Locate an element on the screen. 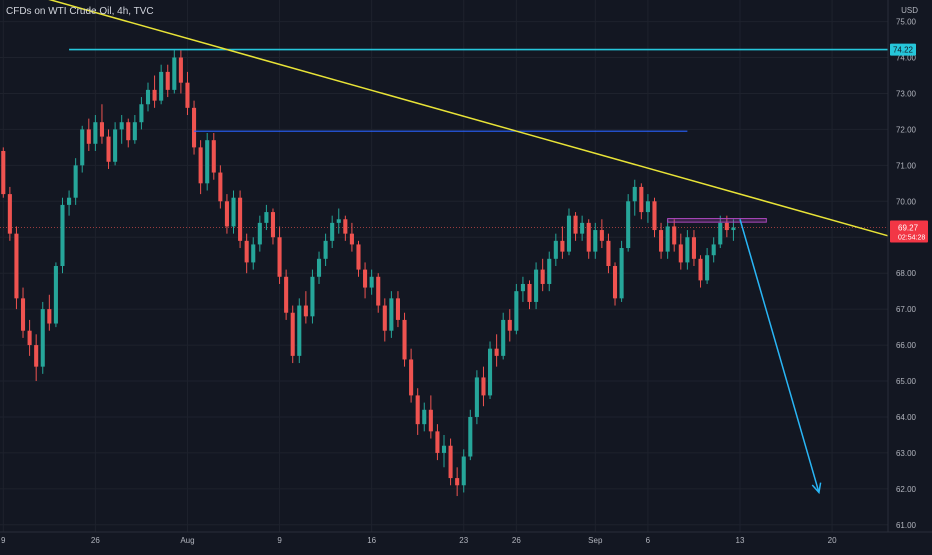 This screenshot has height=555, width=932. resistance-price-tag is located at coordinates (903, 49).